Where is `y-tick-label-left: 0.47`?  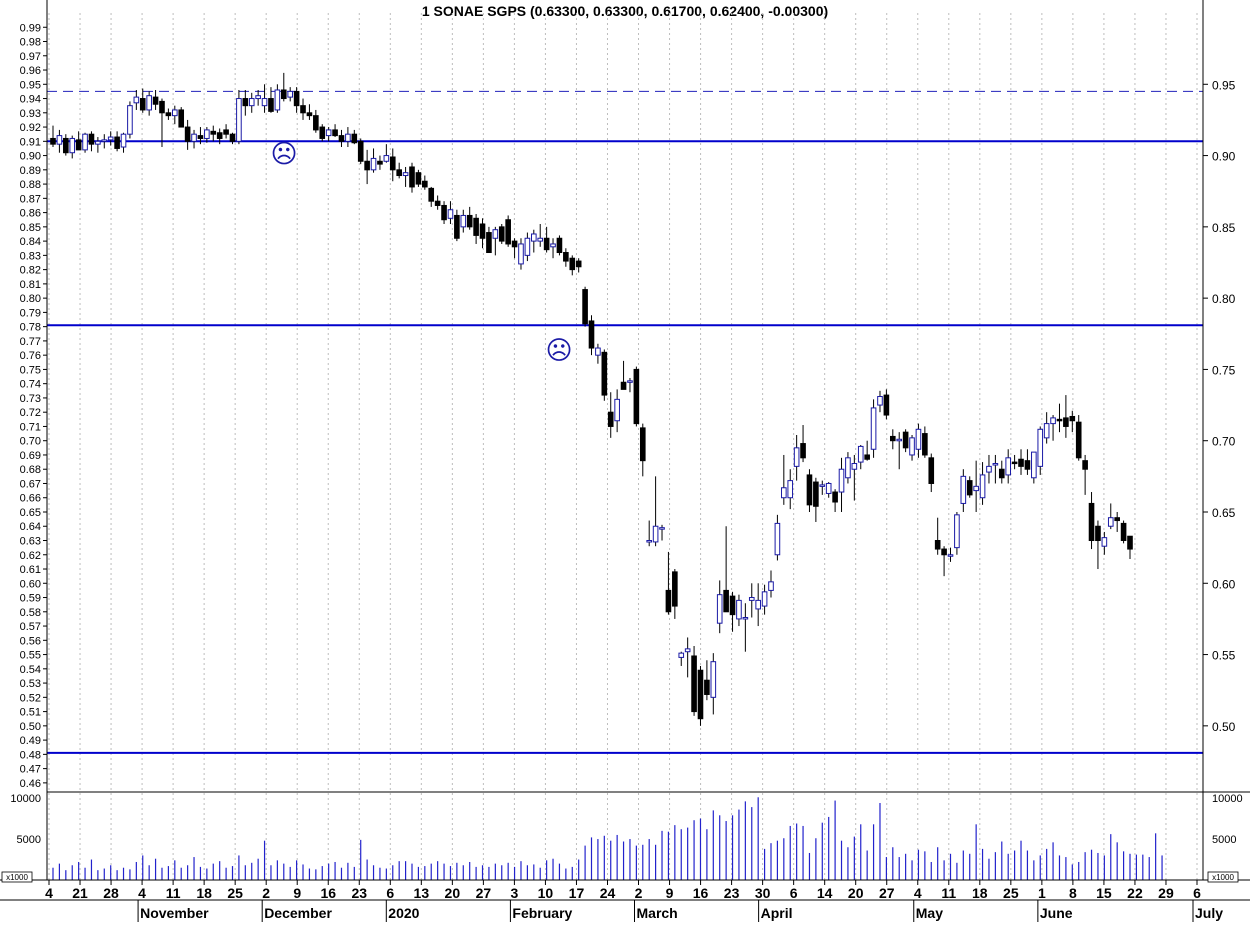
y-tick-label-left: 0.47 is located at coordinates (30, 770).